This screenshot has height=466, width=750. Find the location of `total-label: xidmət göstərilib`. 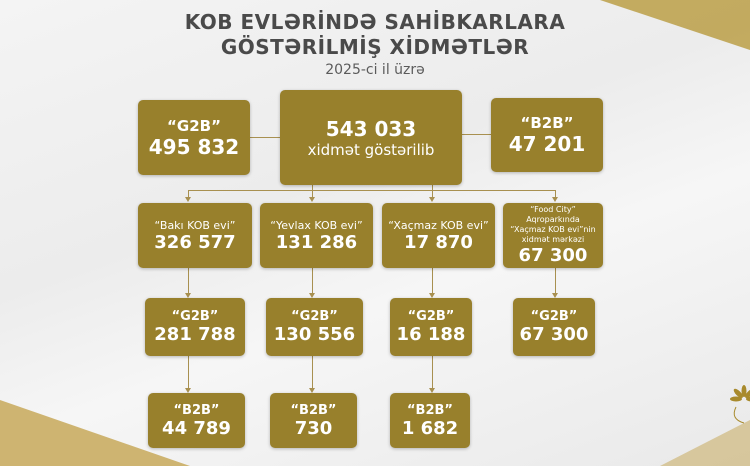

total-label: xidmət göstərilib is located at coordinates (371, 149).